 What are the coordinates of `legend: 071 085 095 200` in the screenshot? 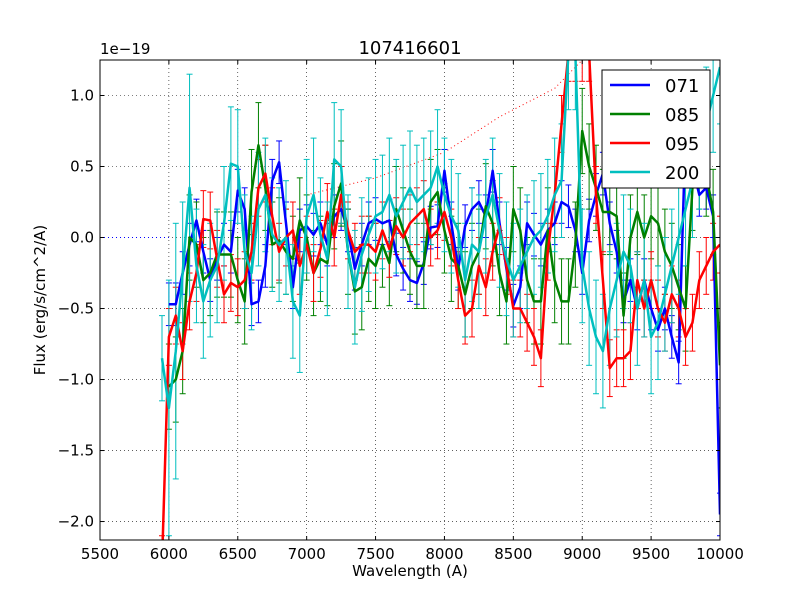 It's located at (656, 129).